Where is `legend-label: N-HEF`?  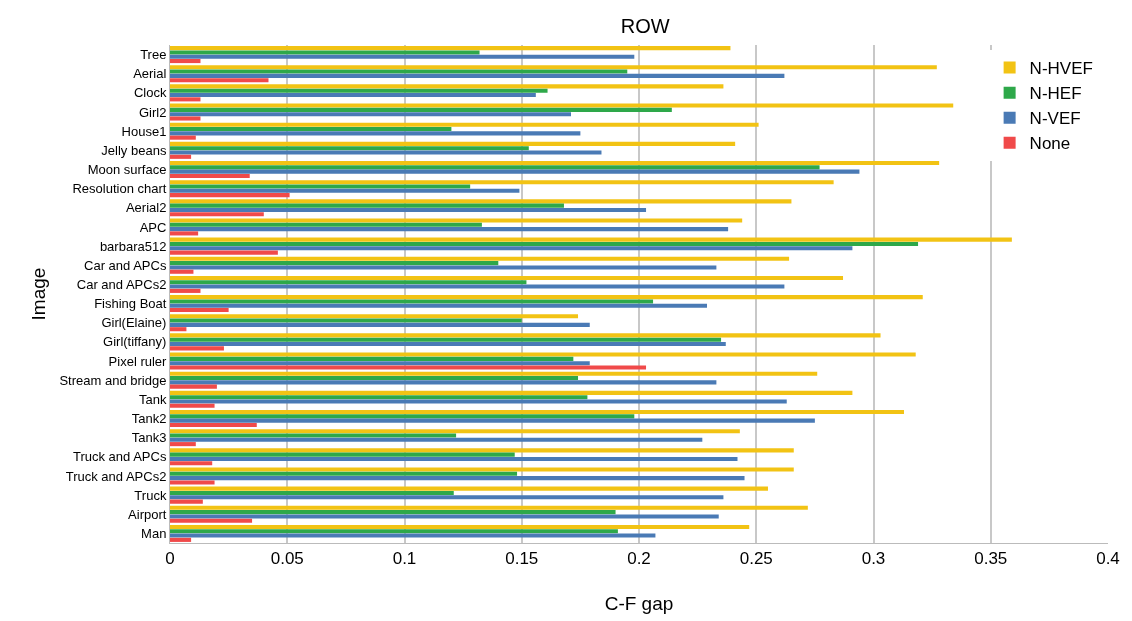 legend-label: N-HEF is located at coordinates (1055, 94).